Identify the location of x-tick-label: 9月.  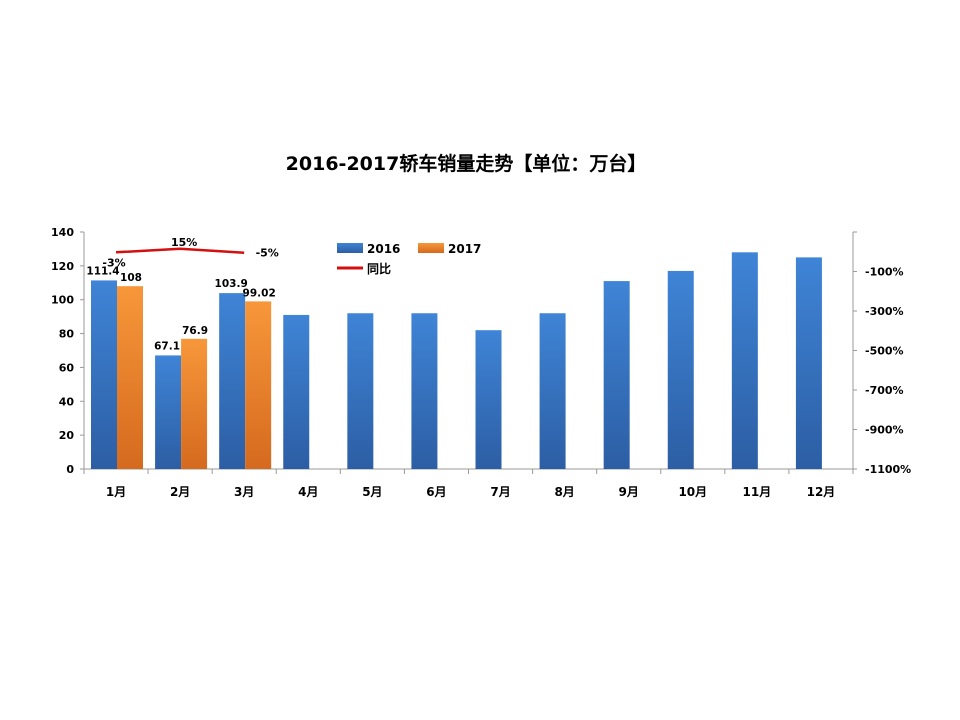
(629, 492).